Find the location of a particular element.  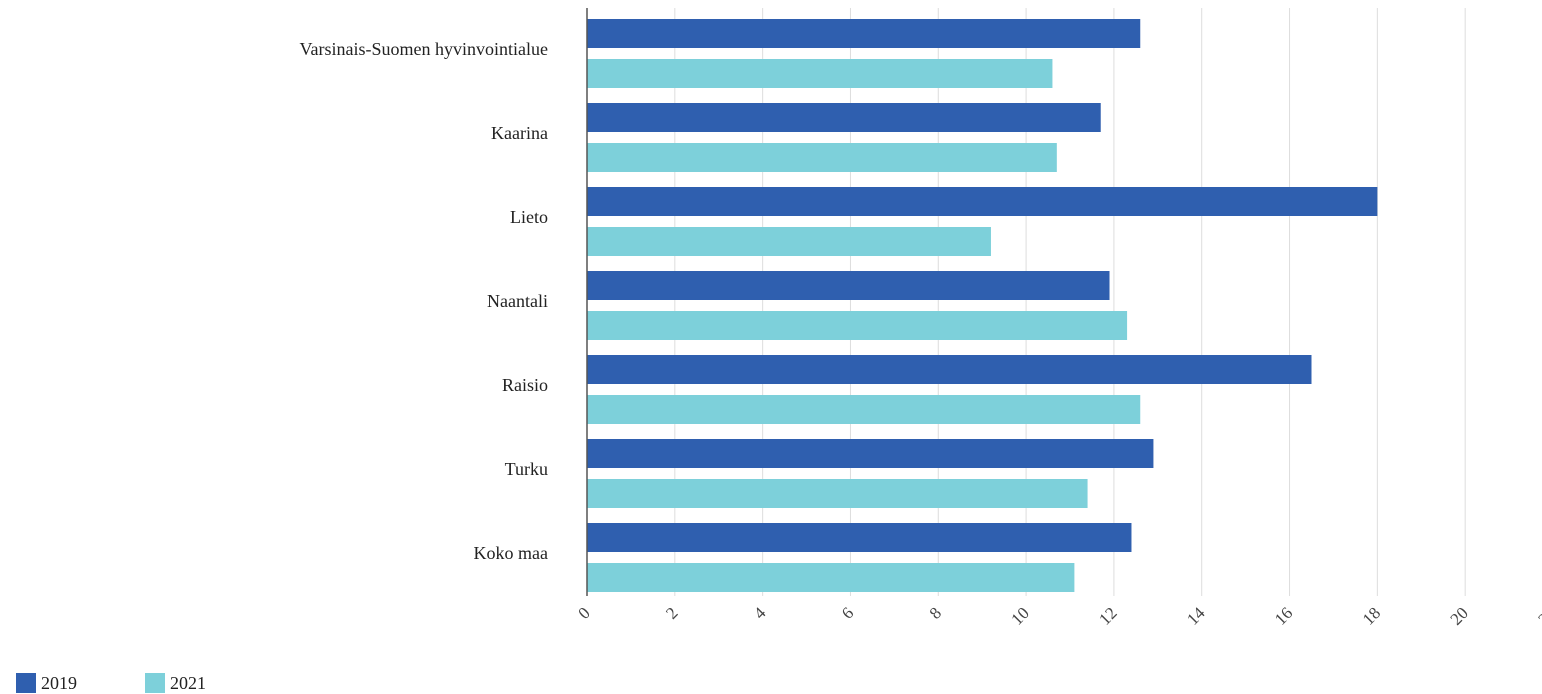

x-tick-label-10: 10 is located at coordinates (1019, 615).